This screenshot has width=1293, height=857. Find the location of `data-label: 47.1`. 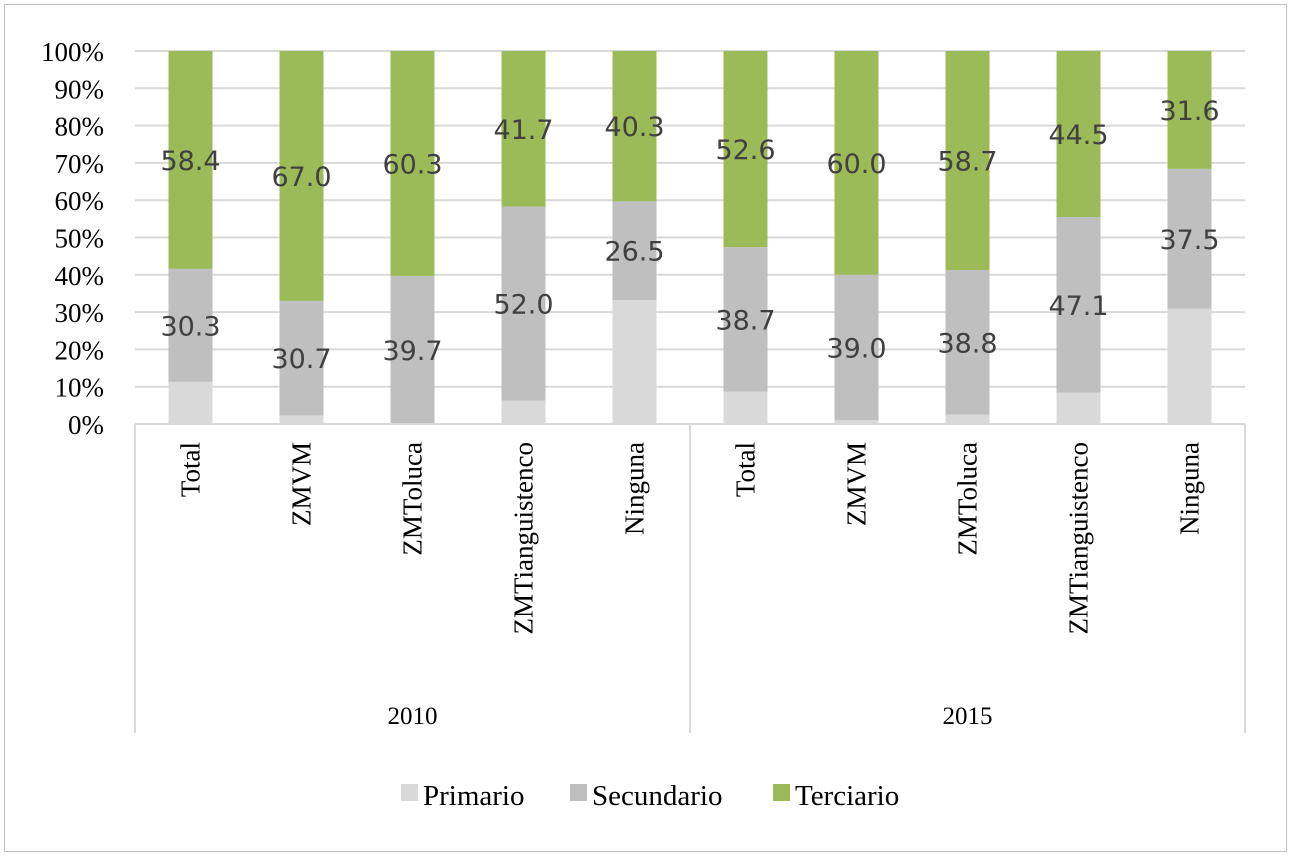

data-label: 47.1 is located at coordinates (1078, 306).